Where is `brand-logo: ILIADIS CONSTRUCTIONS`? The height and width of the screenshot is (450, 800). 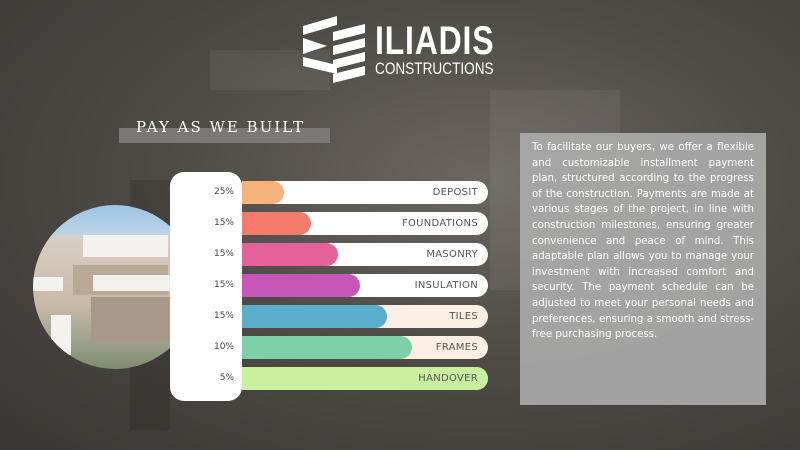 brand-logo: ILIADIS CONSTRUCTIONS is located at coordinates (413, 50).